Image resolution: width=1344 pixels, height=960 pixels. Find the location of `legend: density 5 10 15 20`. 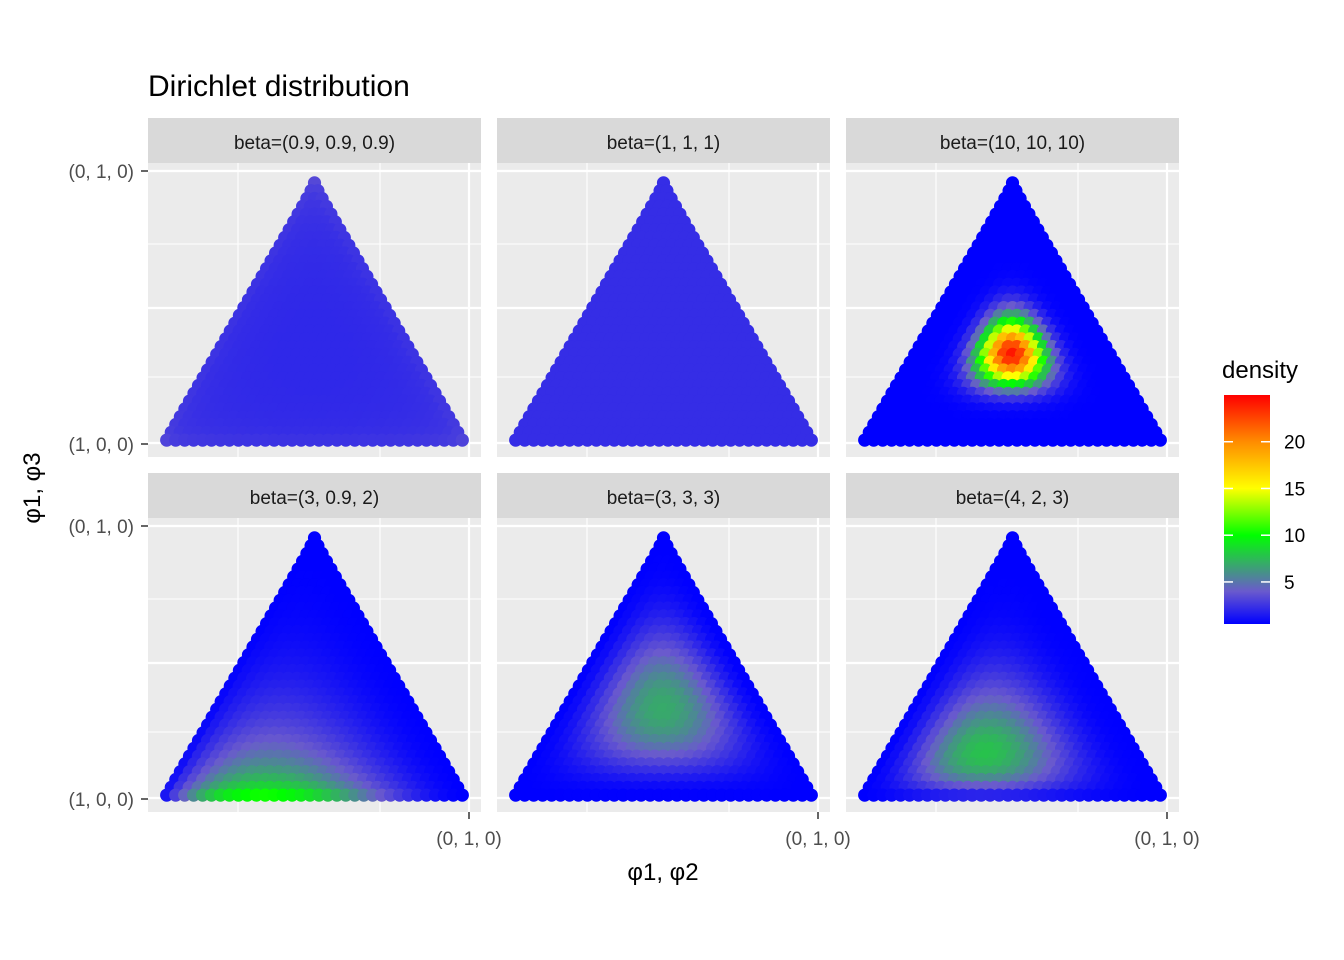

legend: density 5 10 15 20 is located at coordinates (1263, 490).